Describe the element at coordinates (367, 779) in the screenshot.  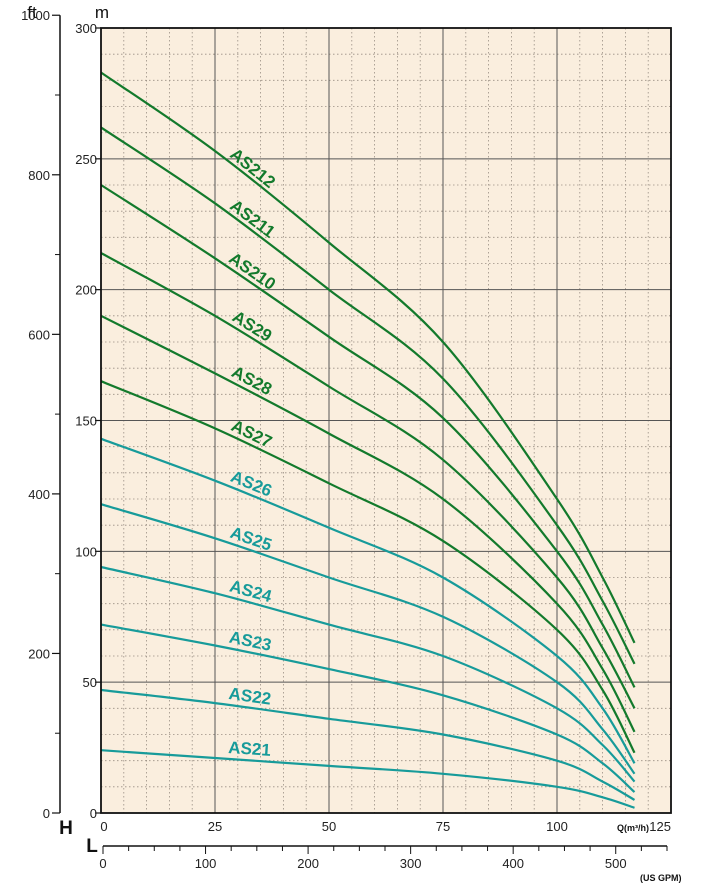
I see `curve-as21` at that location.